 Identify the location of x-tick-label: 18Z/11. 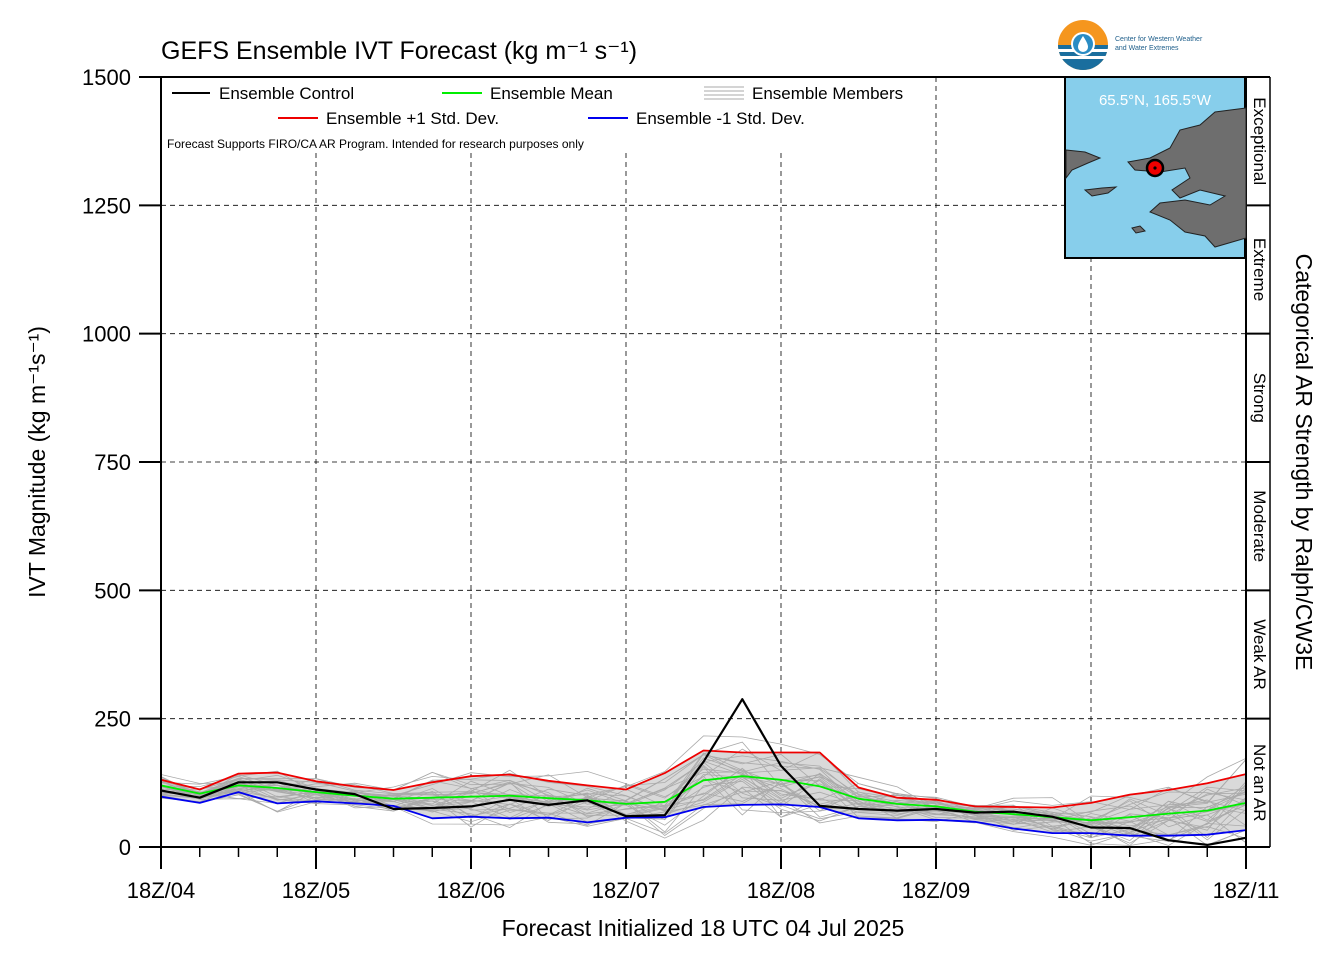
(1246, 890).